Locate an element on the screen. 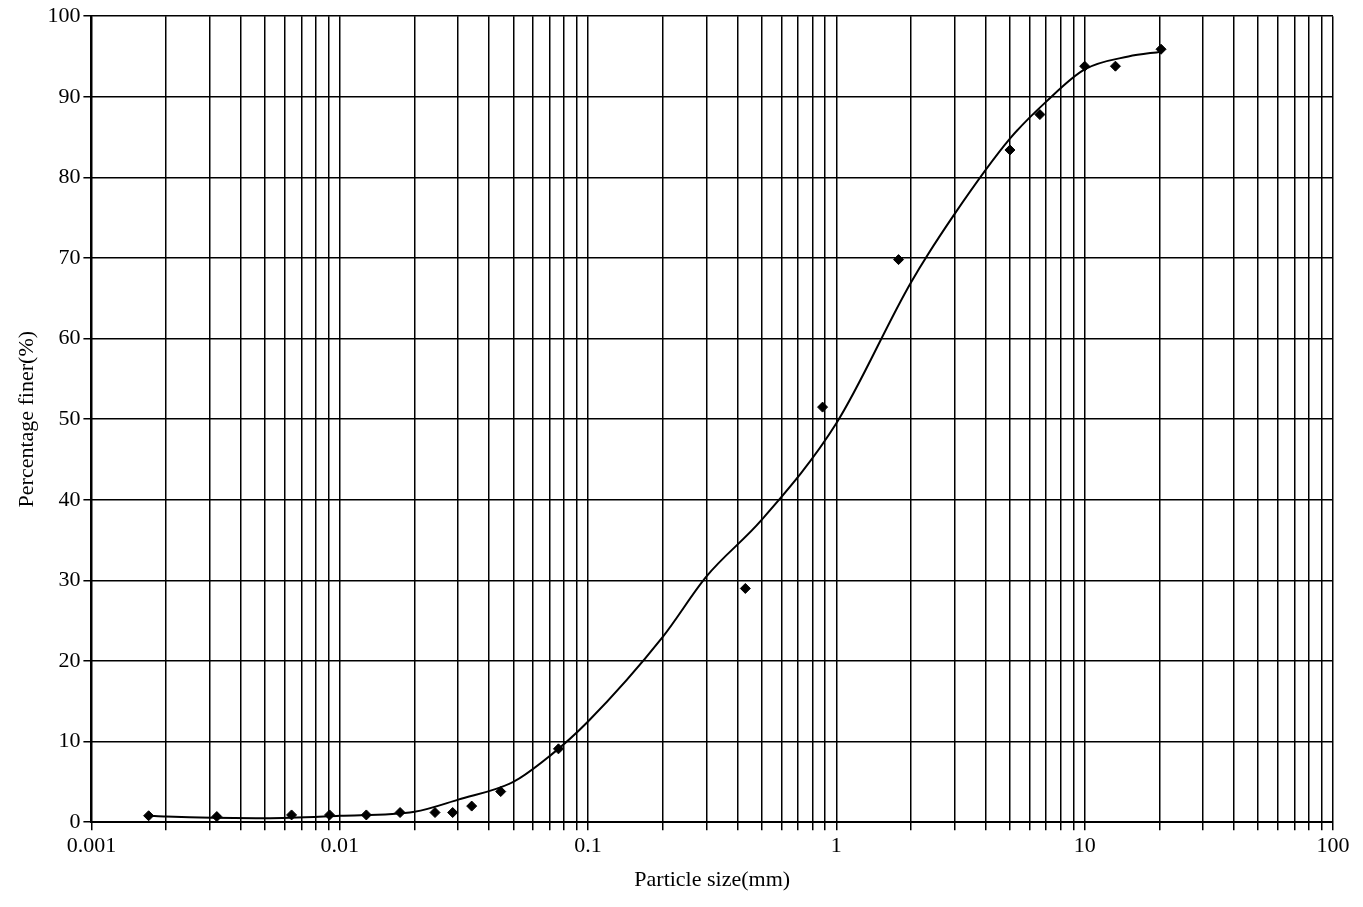 The height and width of the screenshot is (907, 1363). y-tick-label: 70 is located at coordinates (69, 256).